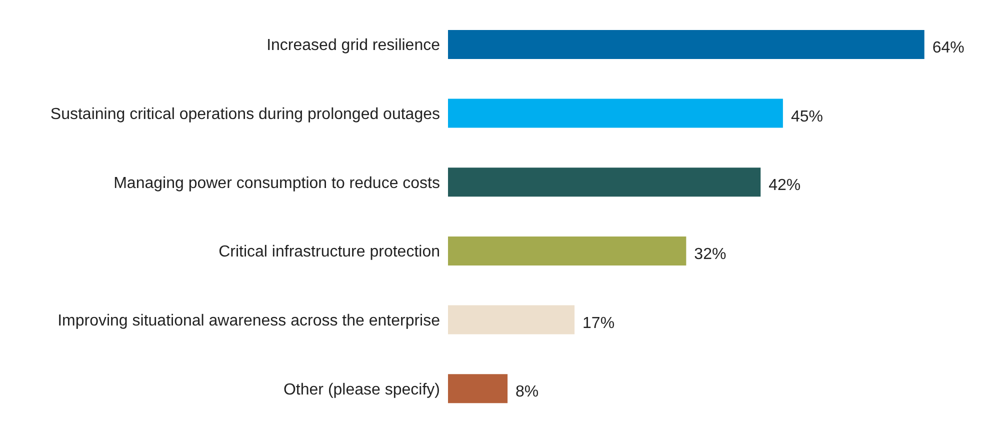 The height and width of the screenshot is (425, 1000). I want to click on data-label: 17%, so click(598, 323).